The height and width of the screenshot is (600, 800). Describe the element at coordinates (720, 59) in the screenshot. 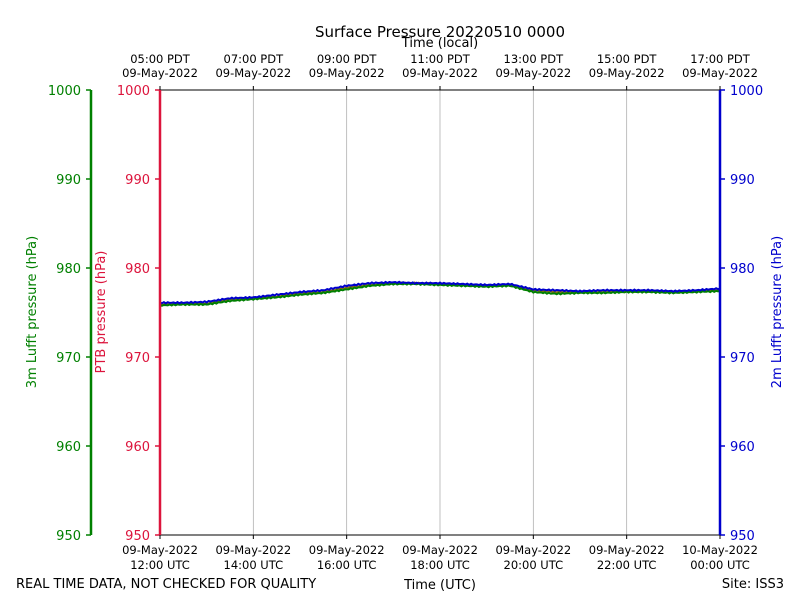

I see `top-tick-time: 17:00 PDT` at that location.